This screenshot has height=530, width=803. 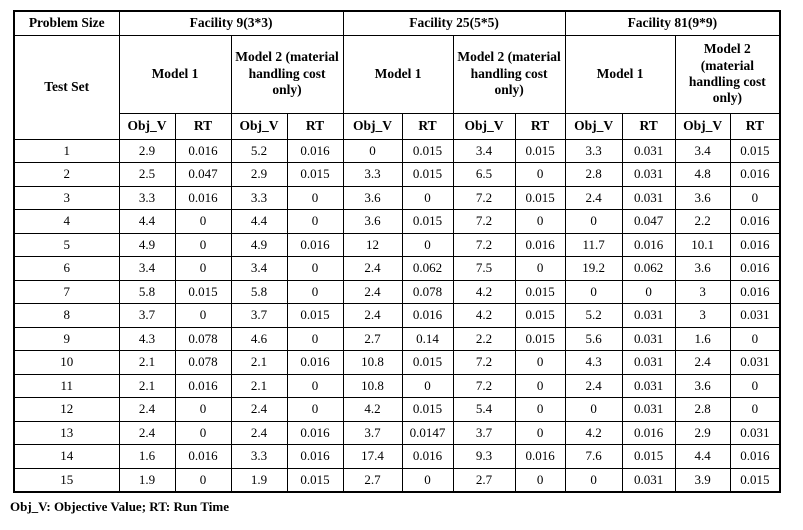 What do you see at coordinates (66, 23) in the screenshot?
I see `problem-size-header: Problem Size` at bounding box center [66, 23].